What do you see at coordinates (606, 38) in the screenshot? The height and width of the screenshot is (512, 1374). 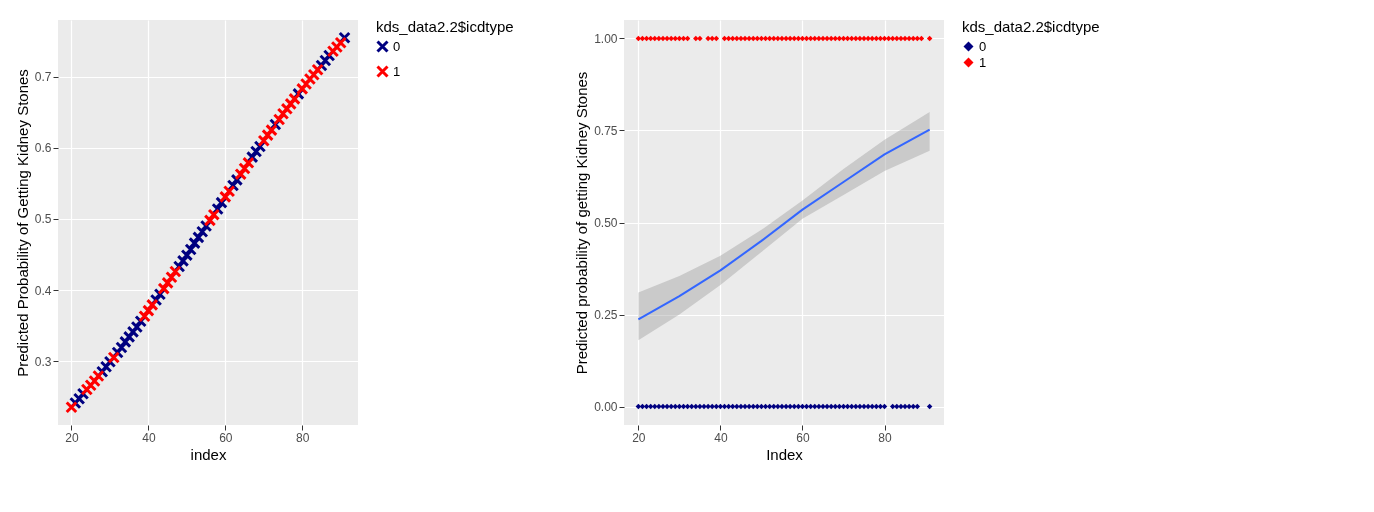 I see `y-tick-label: 1.00` at bounding box center [606, 38].